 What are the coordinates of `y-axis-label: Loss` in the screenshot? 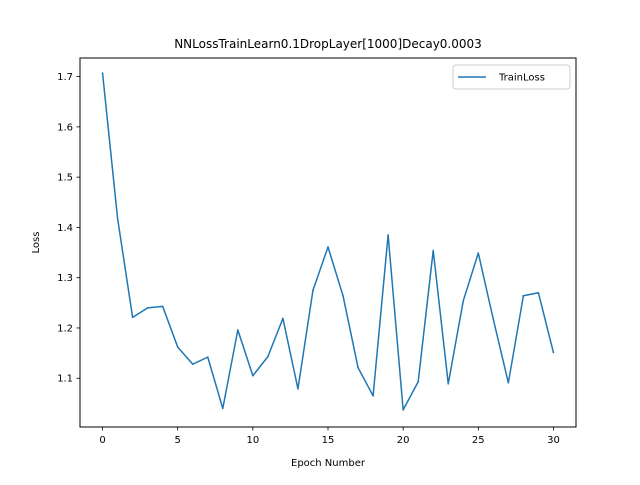 It's located at (36, 243).